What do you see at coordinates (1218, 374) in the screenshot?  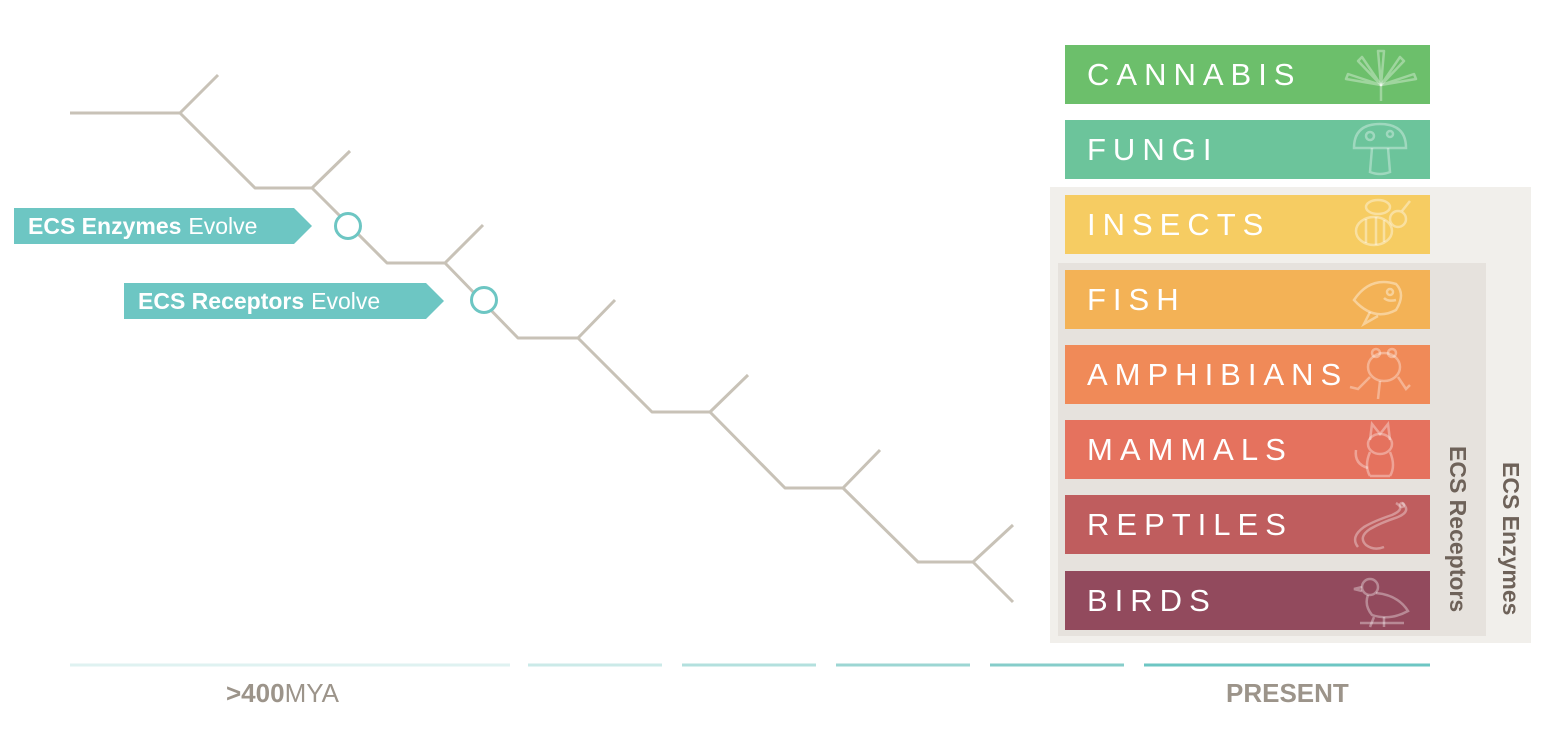 I see `taxon-label: AMPHIBIANS` at bounding box center [1218, 374].